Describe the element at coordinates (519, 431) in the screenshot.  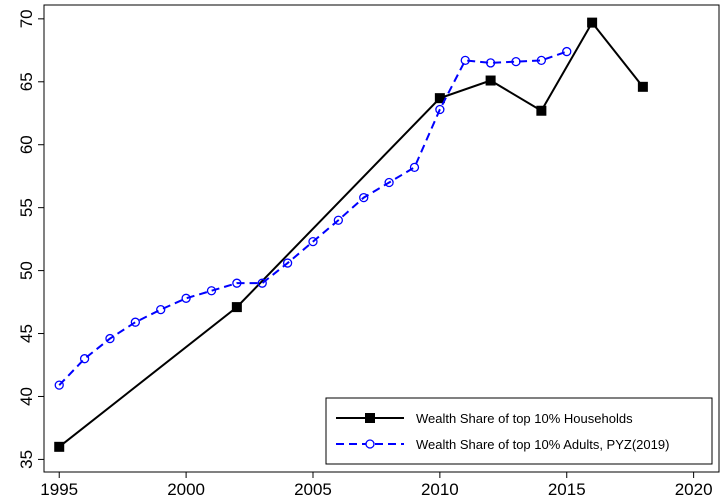
I see `legend-box` at that location.